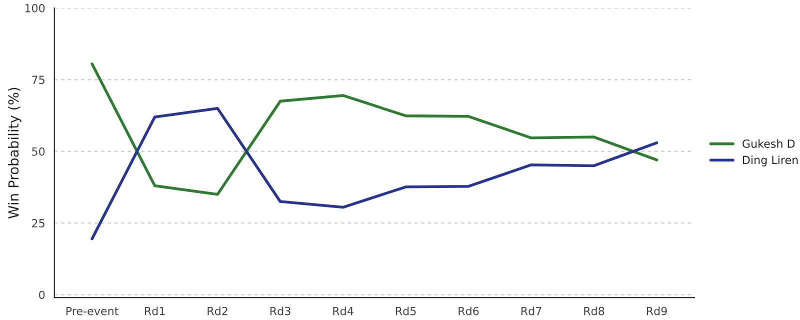 This screenshot has width=800, height=320. Describe the element at coordinates (38, 223) in the screenshot. I see `y-tick-label: 25` at that location.